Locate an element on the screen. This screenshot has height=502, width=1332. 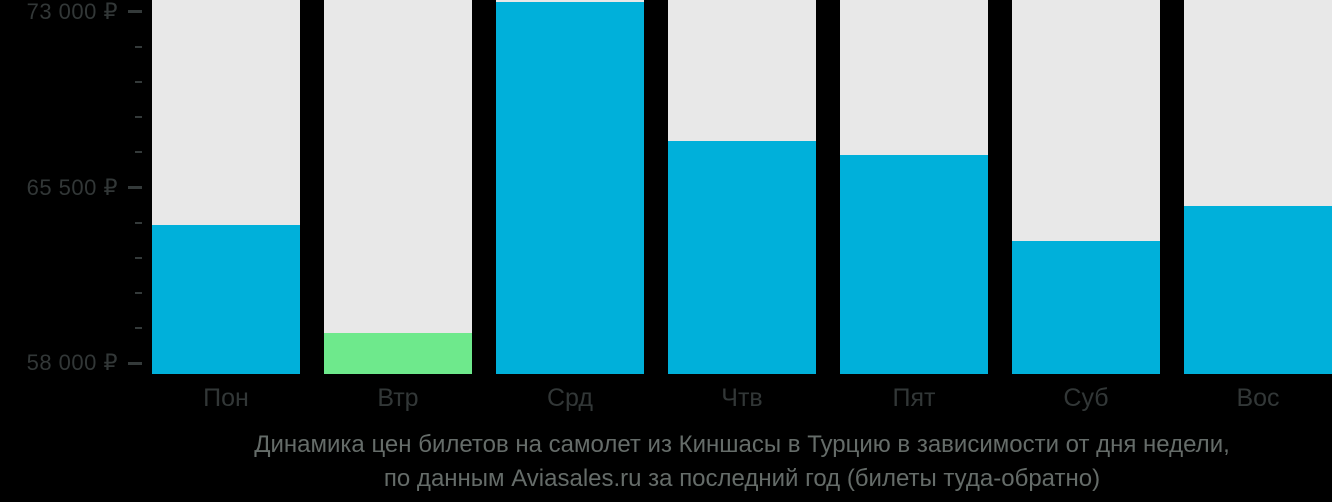
bar-tue is located at coordinates (398, 353).